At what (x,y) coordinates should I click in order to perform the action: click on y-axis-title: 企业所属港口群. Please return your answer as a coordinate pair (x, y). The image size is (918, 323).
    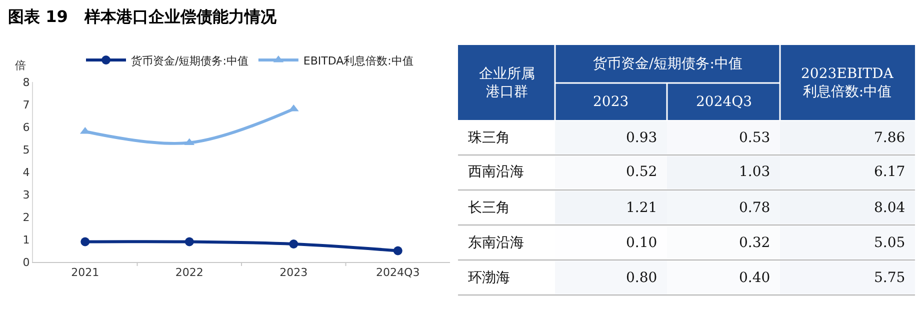
    Looking at the image, I should click on (507, 83).